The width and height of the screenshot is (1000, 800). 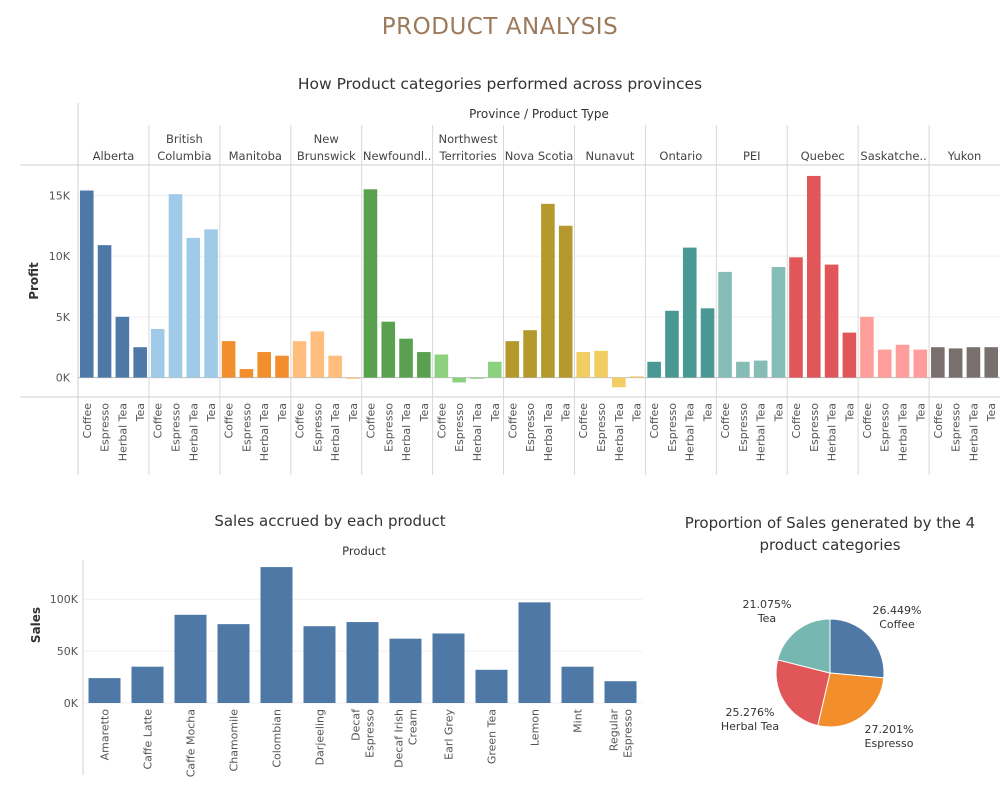 I want to click on sales-bar-mint, so click(x=577, y=684).